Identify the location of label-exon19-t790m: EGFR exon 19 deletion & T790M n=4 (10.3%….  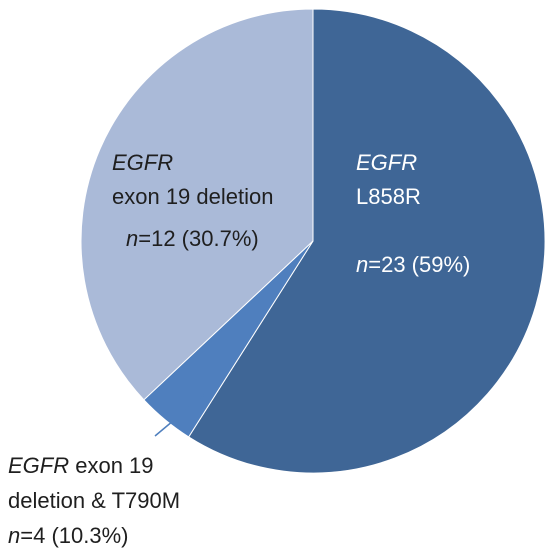
(94, 500).